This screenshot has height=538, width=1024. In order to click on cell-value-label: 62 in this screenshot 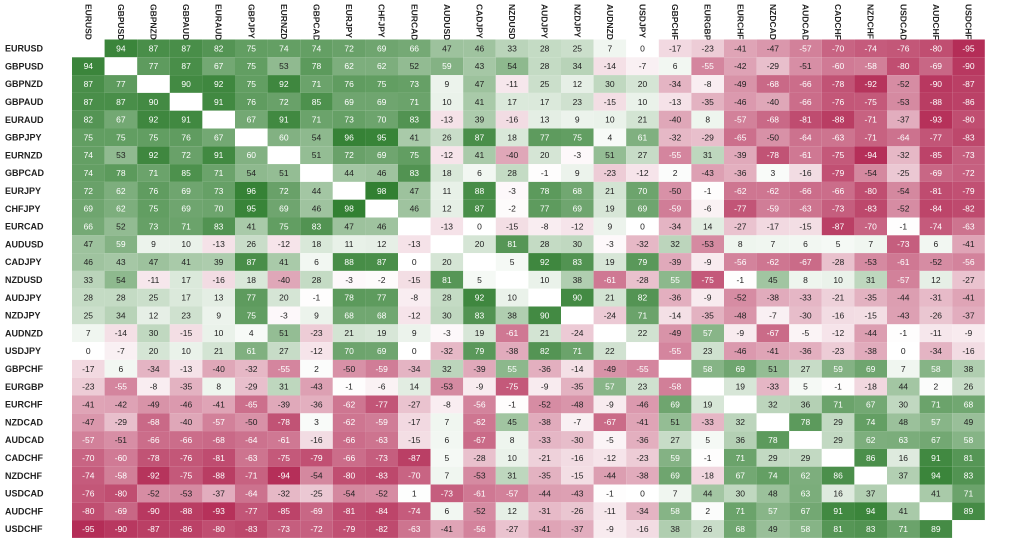, I will do `click(871, 440)`.